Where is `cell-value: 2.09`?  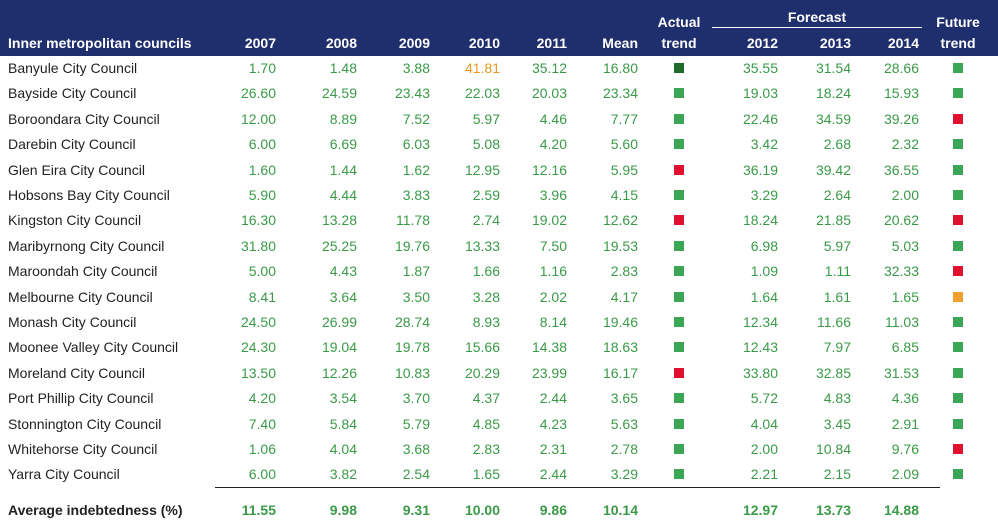
cell-value: 2.09 is located at coordinates (905, 474).